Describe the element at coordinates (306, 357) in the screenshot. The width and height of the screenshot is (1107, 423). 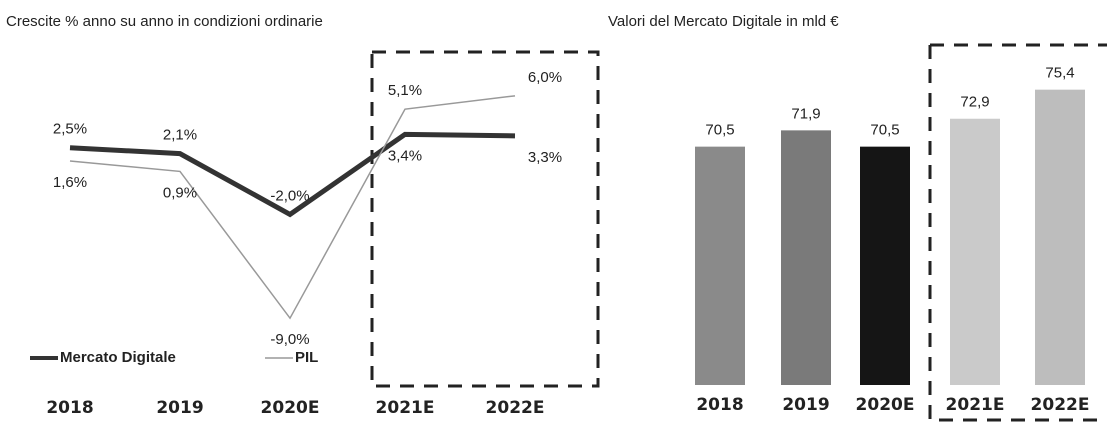
I see `legend-label: PIL` at that location.